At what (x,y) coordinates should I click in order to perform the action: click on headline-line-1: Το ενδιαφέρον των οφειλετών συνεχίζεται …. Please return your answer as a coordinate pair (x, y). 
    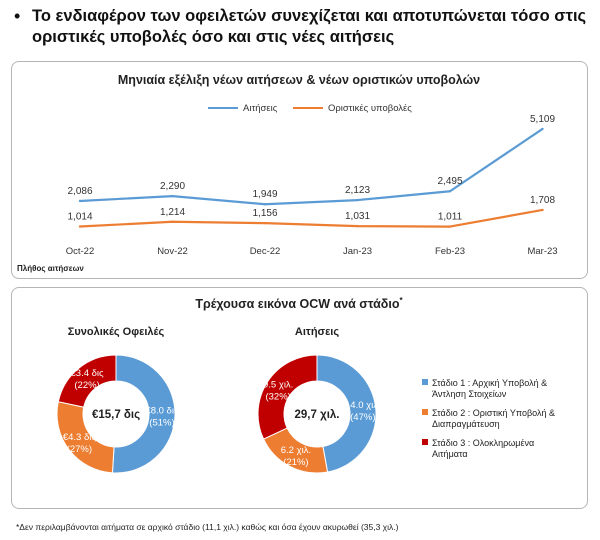
    Looking at the image, I should click on (309, 16).